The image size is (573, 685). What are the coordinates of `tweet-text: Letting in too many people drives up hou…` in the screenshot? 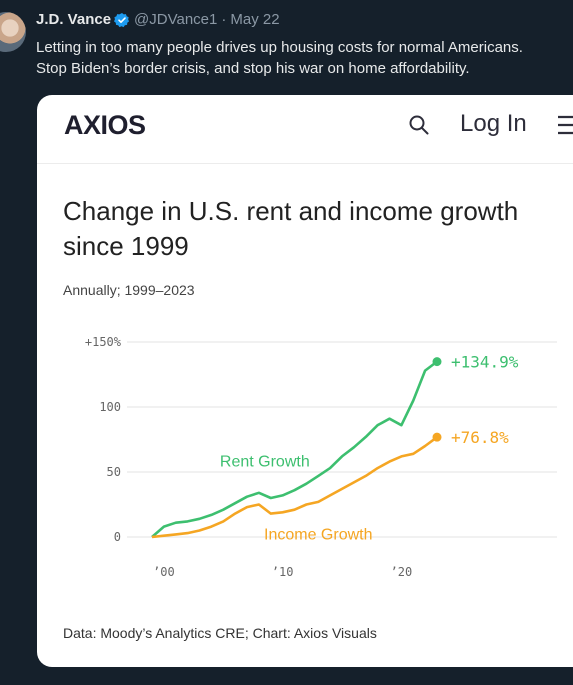 It's located at (304, 58).